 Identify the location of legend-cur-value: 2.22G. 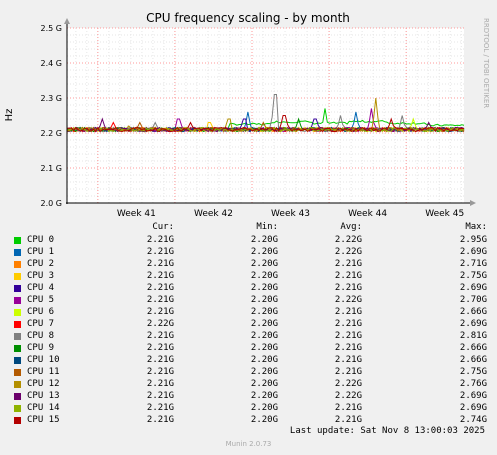
(160, 324).